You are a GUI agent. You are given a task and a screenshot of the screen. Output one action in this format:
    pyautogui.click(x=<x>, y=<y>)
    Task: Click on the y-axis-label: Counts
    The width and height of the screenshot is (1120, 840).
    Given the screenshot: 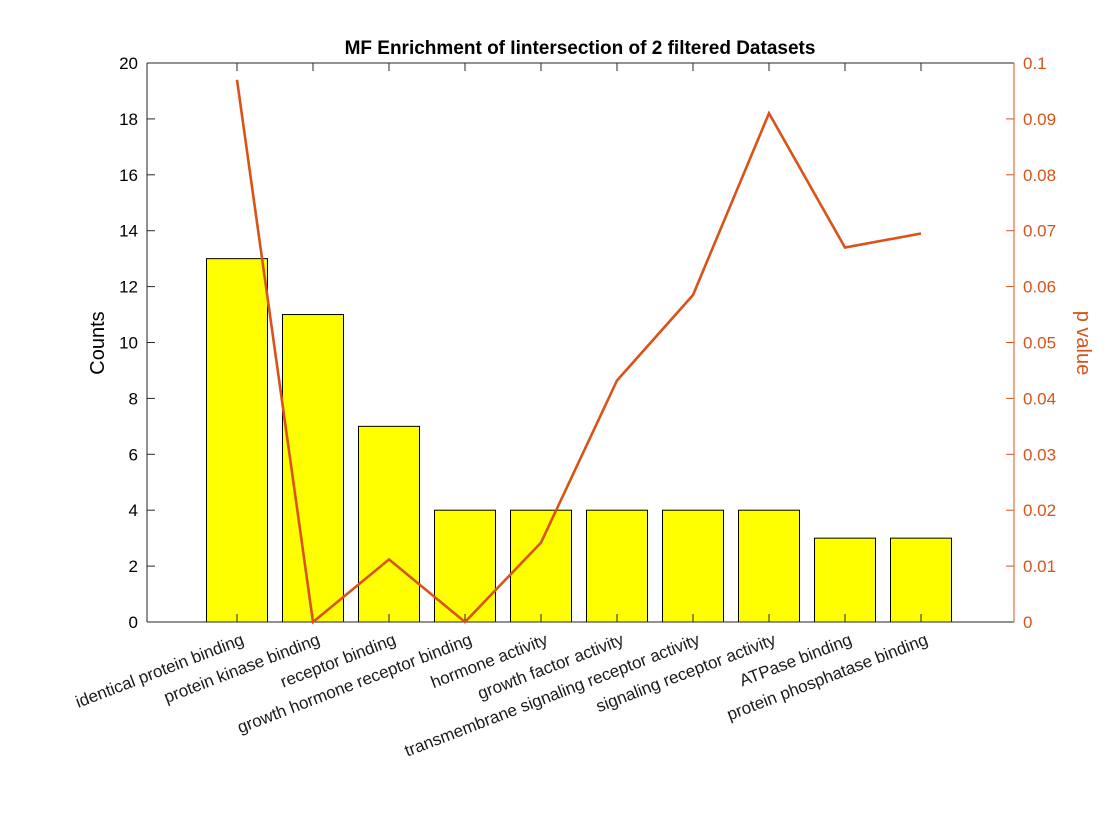 What is the action you would take?
    pyautogui.click(x=98, y=342)
    